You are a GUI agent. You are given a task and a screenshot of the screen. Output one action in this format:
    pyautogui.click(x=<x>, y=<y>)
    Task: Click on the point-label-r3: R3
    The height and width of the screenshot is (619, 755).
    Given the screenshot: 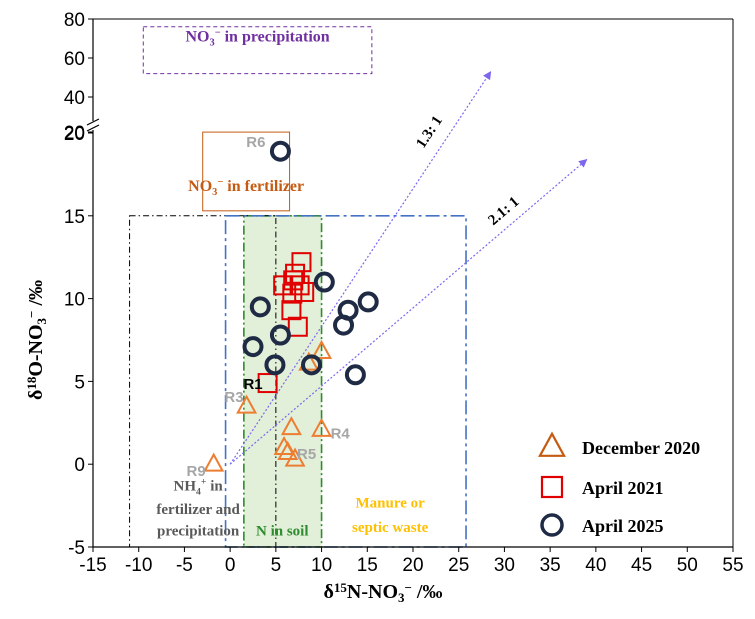 What is the action you would take?
    pyautogui.click(x=233, y=397)
    